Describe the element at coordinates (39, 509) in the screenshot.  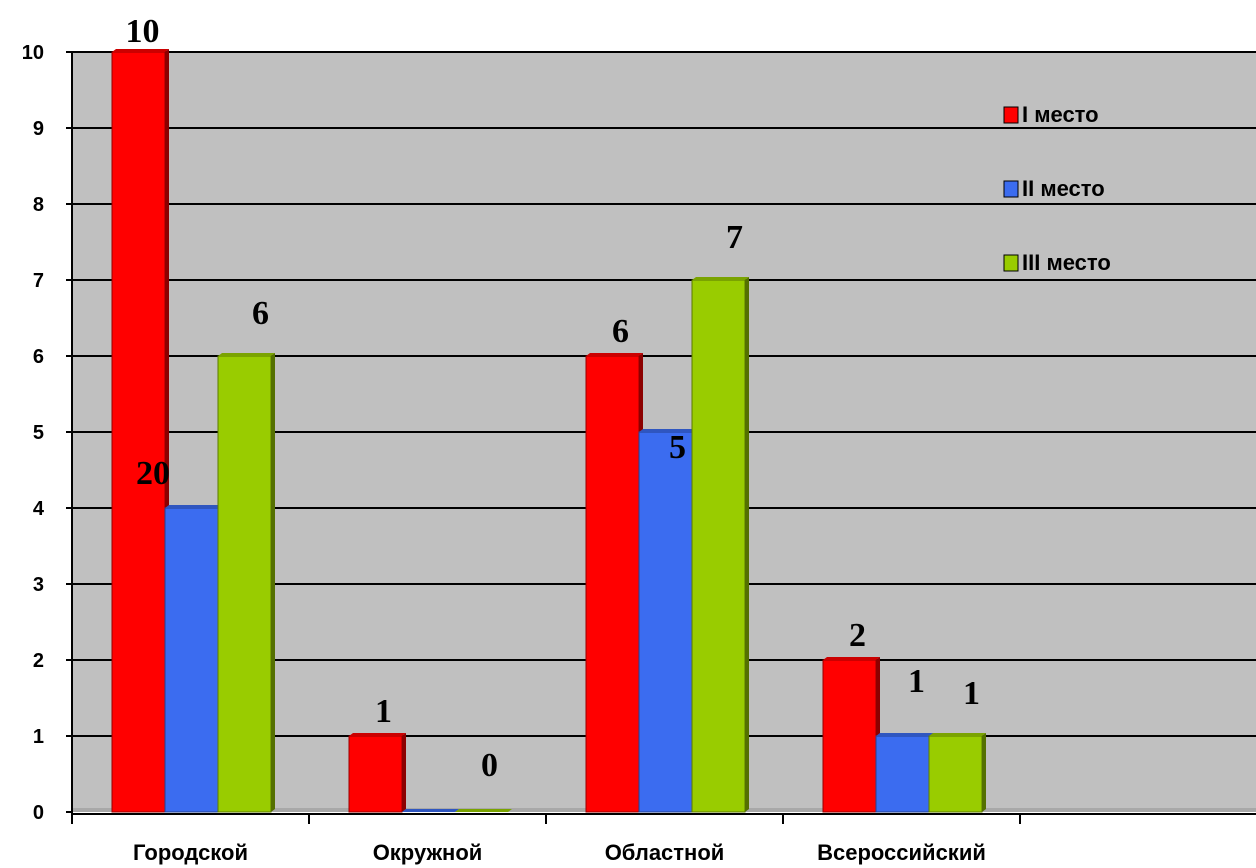
I see `y-tick-label: 4` at that location.